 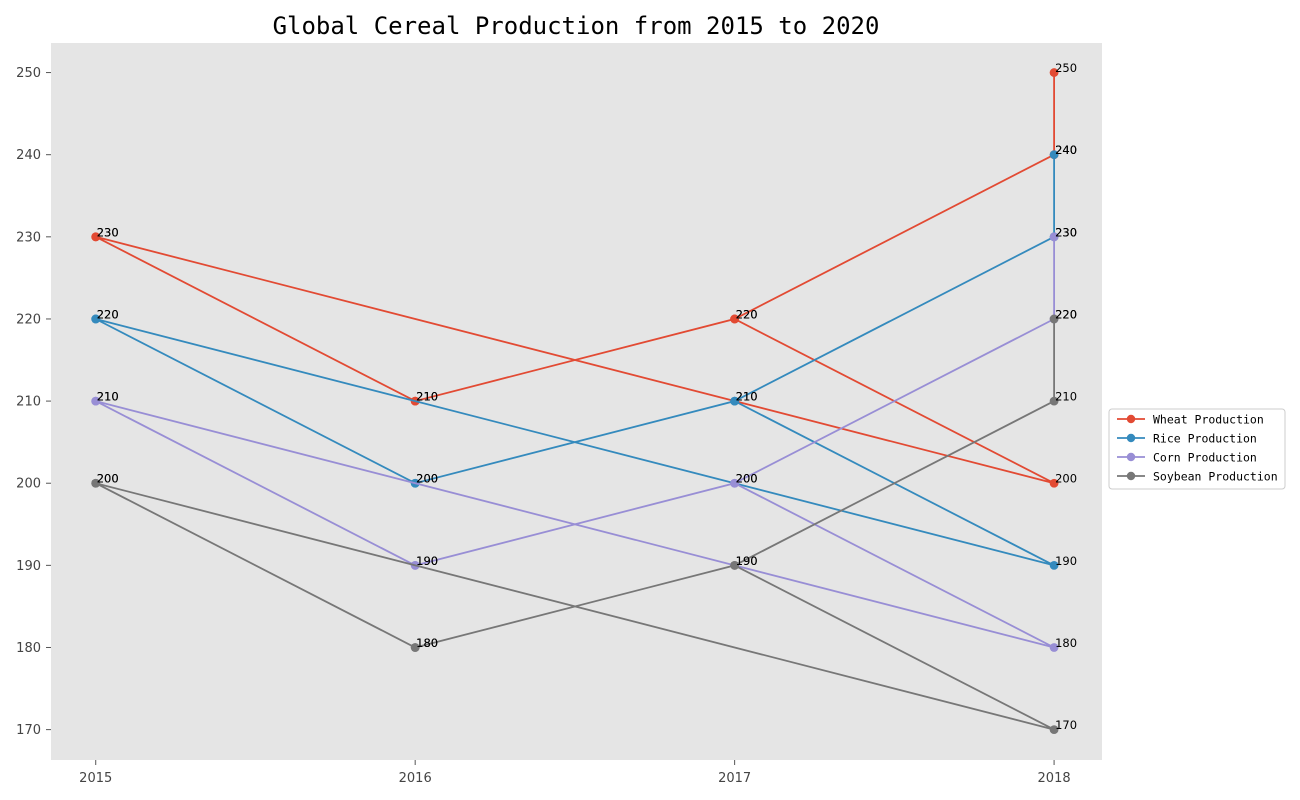 I want to click on y-tick-label: 200, so click(x=28, y=484).